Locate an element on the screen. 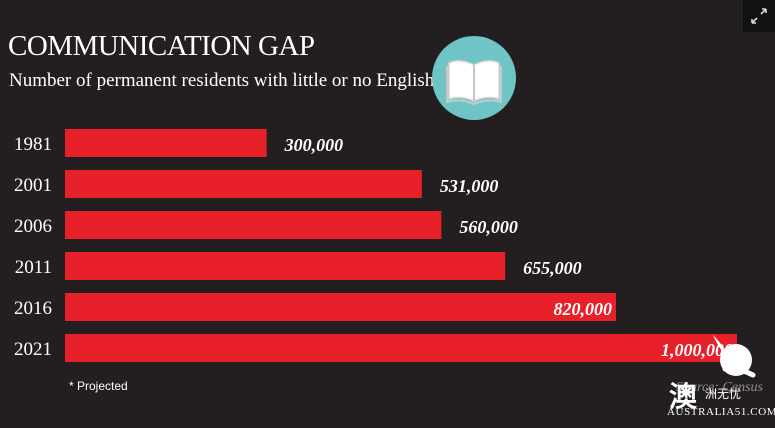 The width and height of the screenshot is (775, 428). bar-1981 is located at coordinates (166, 143).